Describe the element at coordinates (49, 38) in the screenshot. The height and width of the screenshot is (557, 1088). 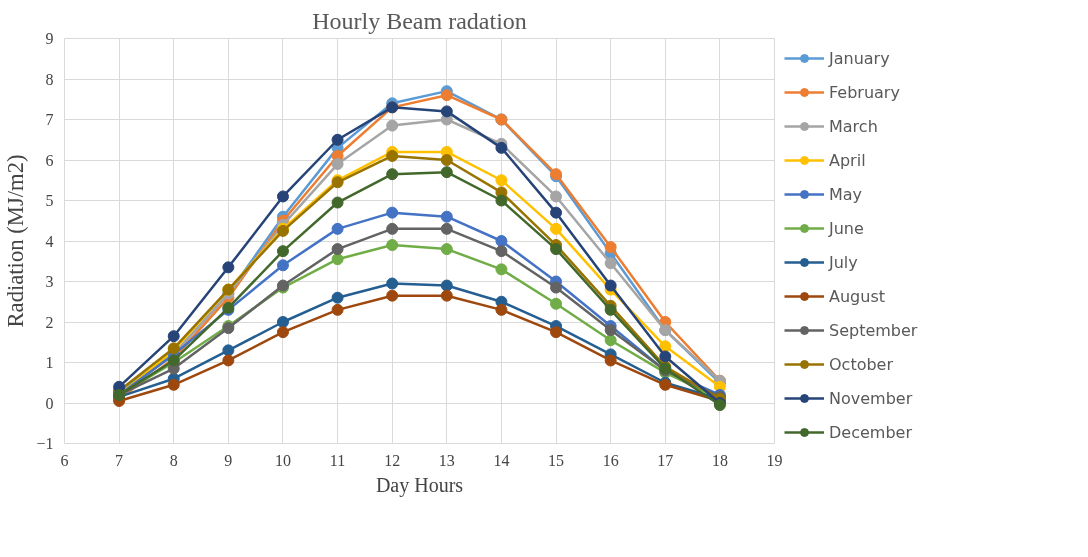
I see `y-tick-label: 9` at that location.